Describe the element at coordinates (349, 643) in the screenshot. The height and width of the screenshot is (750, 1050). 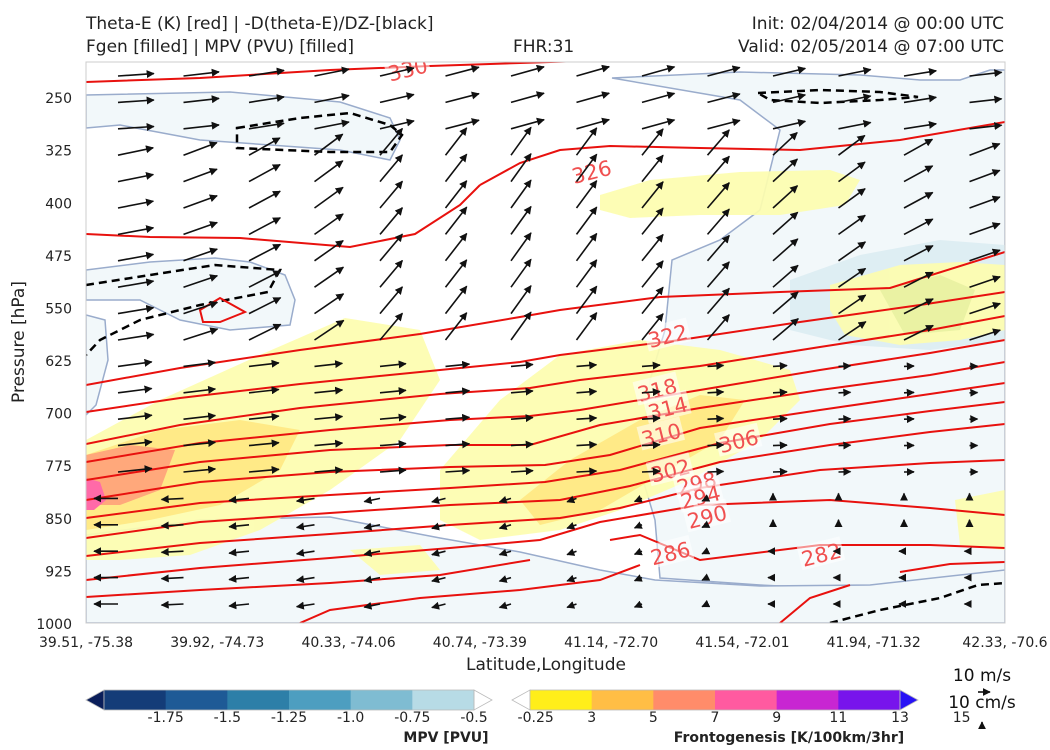
I see `x-tick-label: 40.33, -74.06` at that location.